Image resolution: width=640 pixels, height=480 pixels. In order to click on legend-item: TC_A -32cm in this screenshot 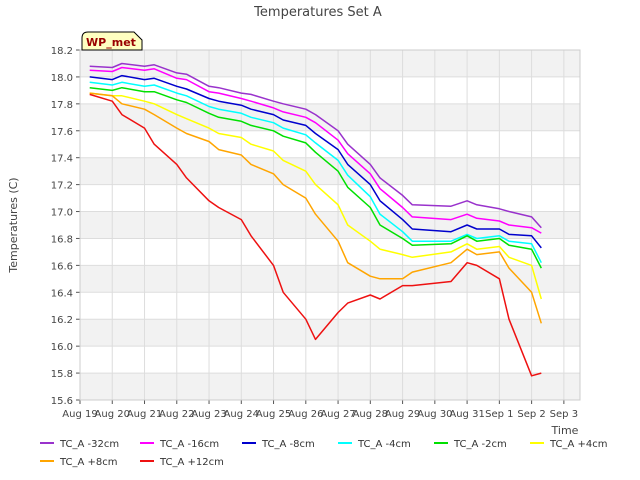, I will do `click(79, 444)`.